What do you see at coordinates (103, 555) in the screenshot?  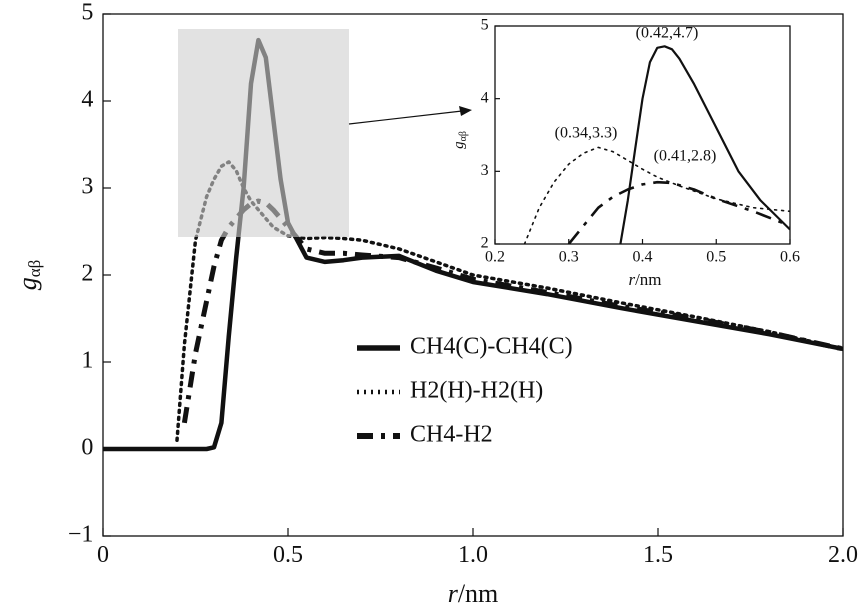 I see `x-tick-label: 0` at bounding box center [103, 555].